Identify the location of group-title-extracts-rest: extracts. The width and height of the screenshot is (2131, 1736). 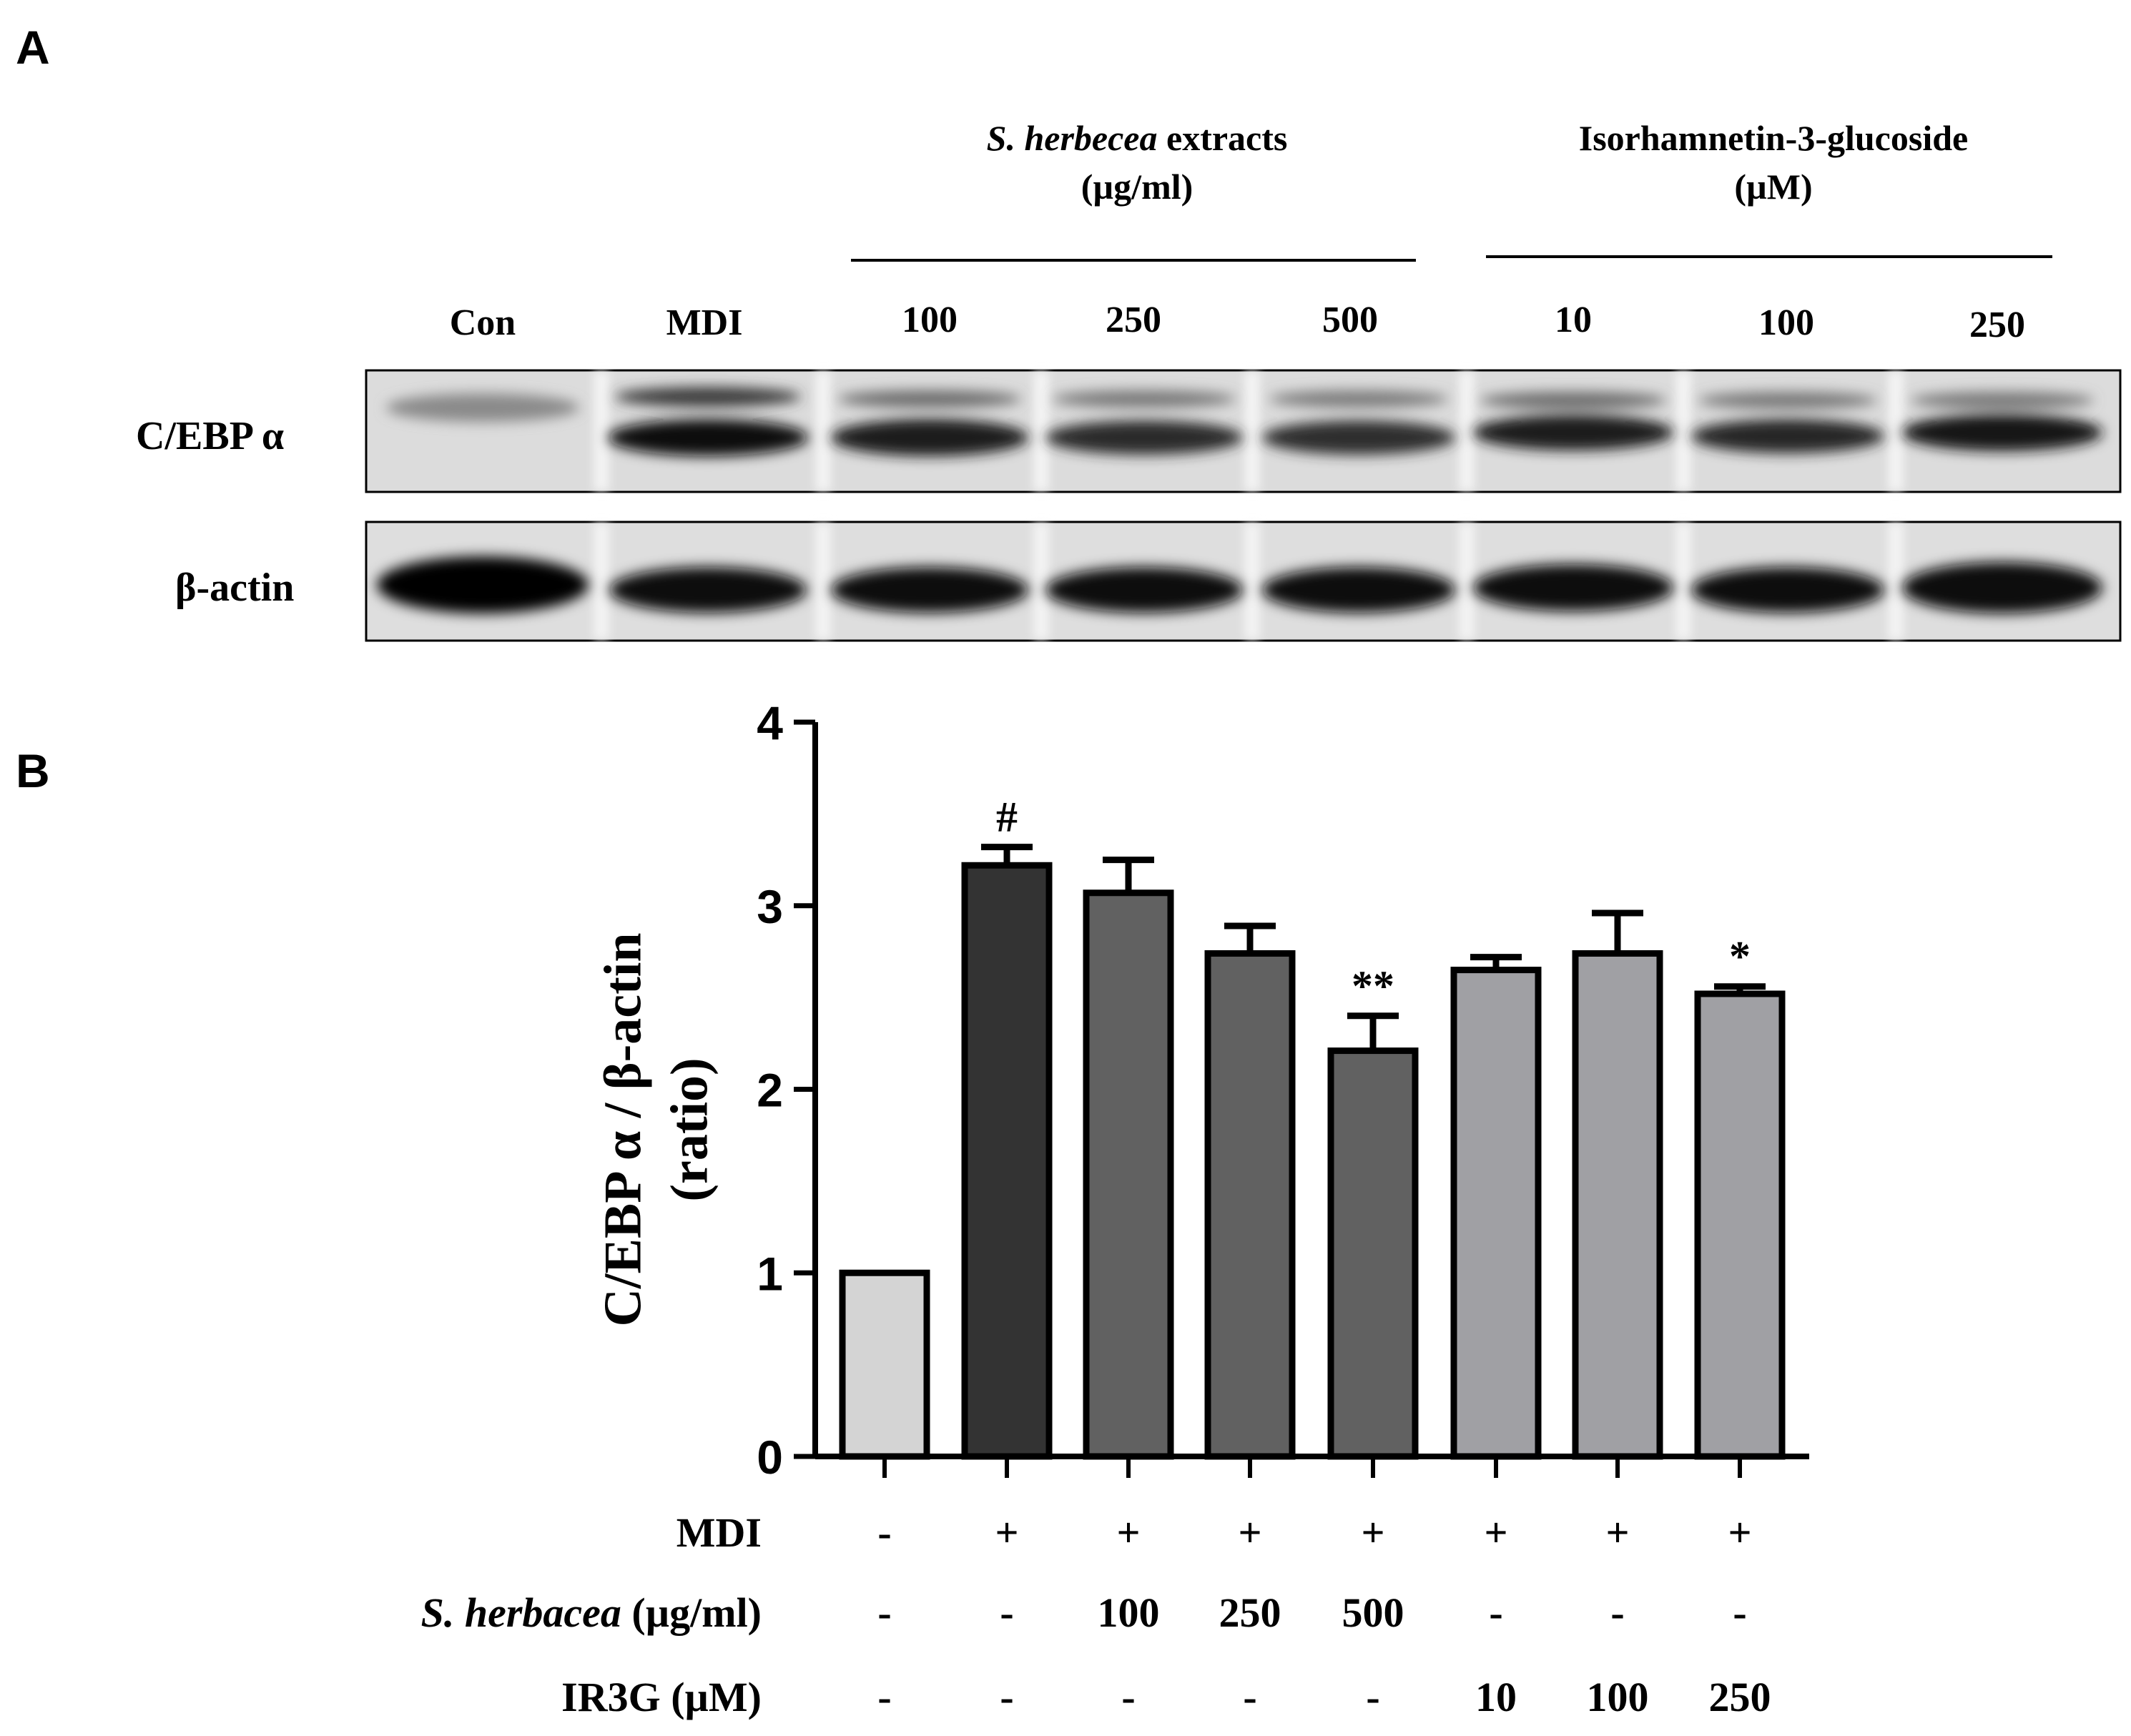
(1222, 138).